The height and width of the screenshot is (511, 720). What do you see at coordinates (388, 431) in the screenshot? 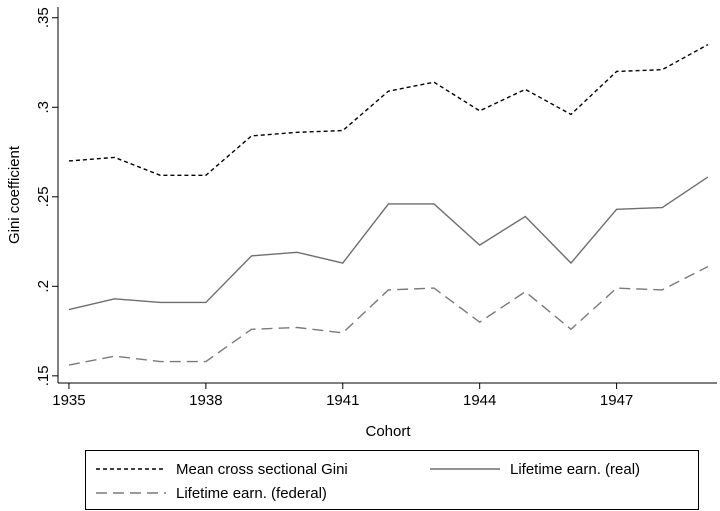
I see `x-axis-label: Cohort` at bounding box center [388, 431].